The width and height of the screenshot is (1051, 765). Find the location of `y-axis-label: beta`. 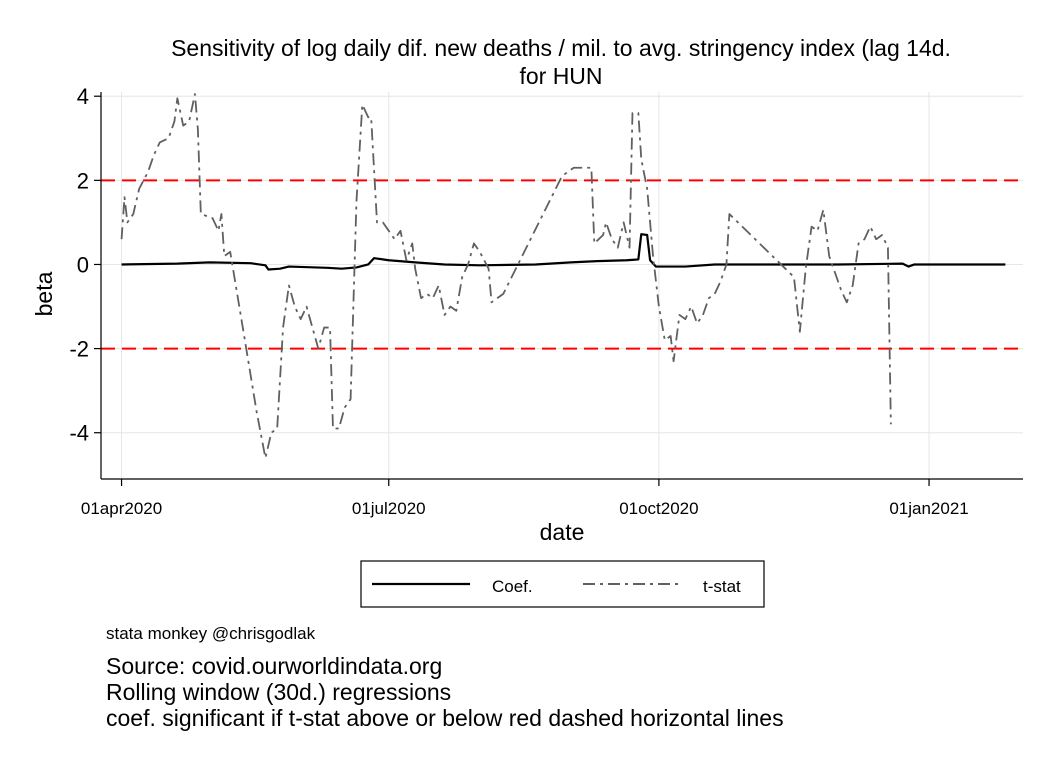

y-axis-label: beta is located at coordinates (44, 293).